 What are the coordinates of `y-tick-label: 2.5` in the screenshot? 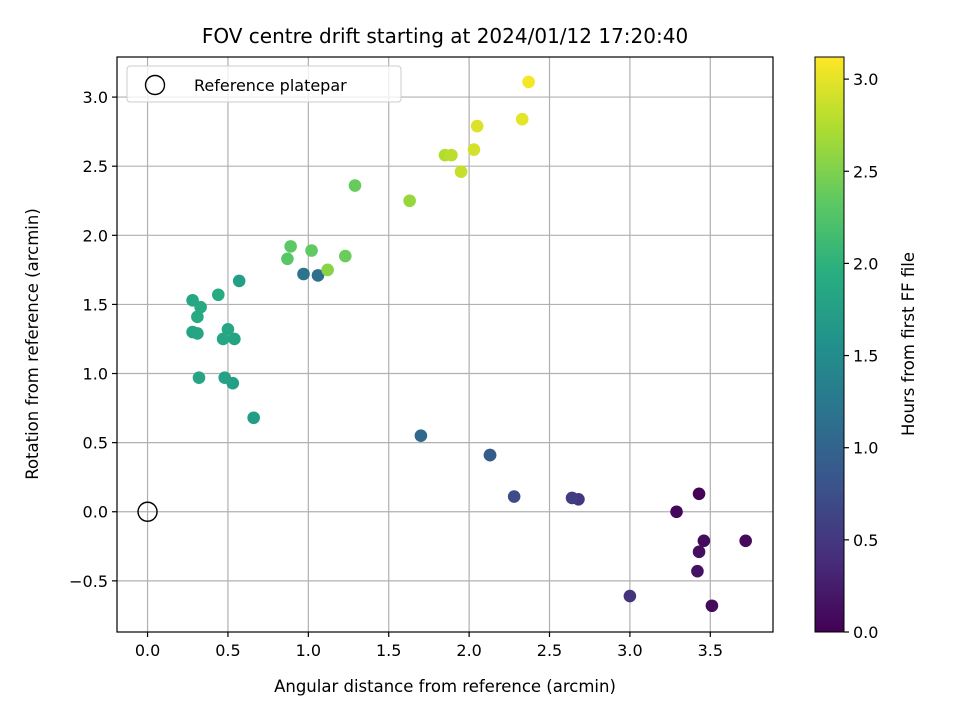 It's located at (95, 166).